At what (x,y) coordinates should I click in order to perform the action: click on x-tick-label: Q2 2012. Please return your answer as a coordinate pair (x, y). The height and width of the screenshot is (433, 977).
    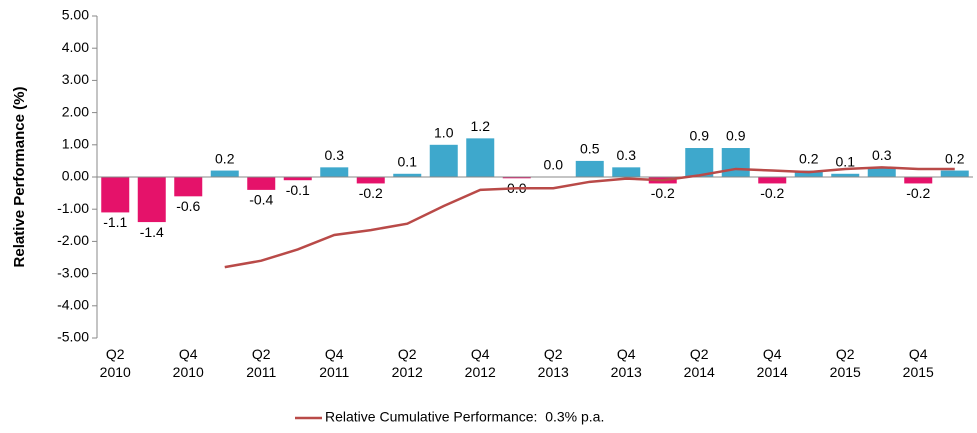
    Looking at the image, I should click on (407, 363).